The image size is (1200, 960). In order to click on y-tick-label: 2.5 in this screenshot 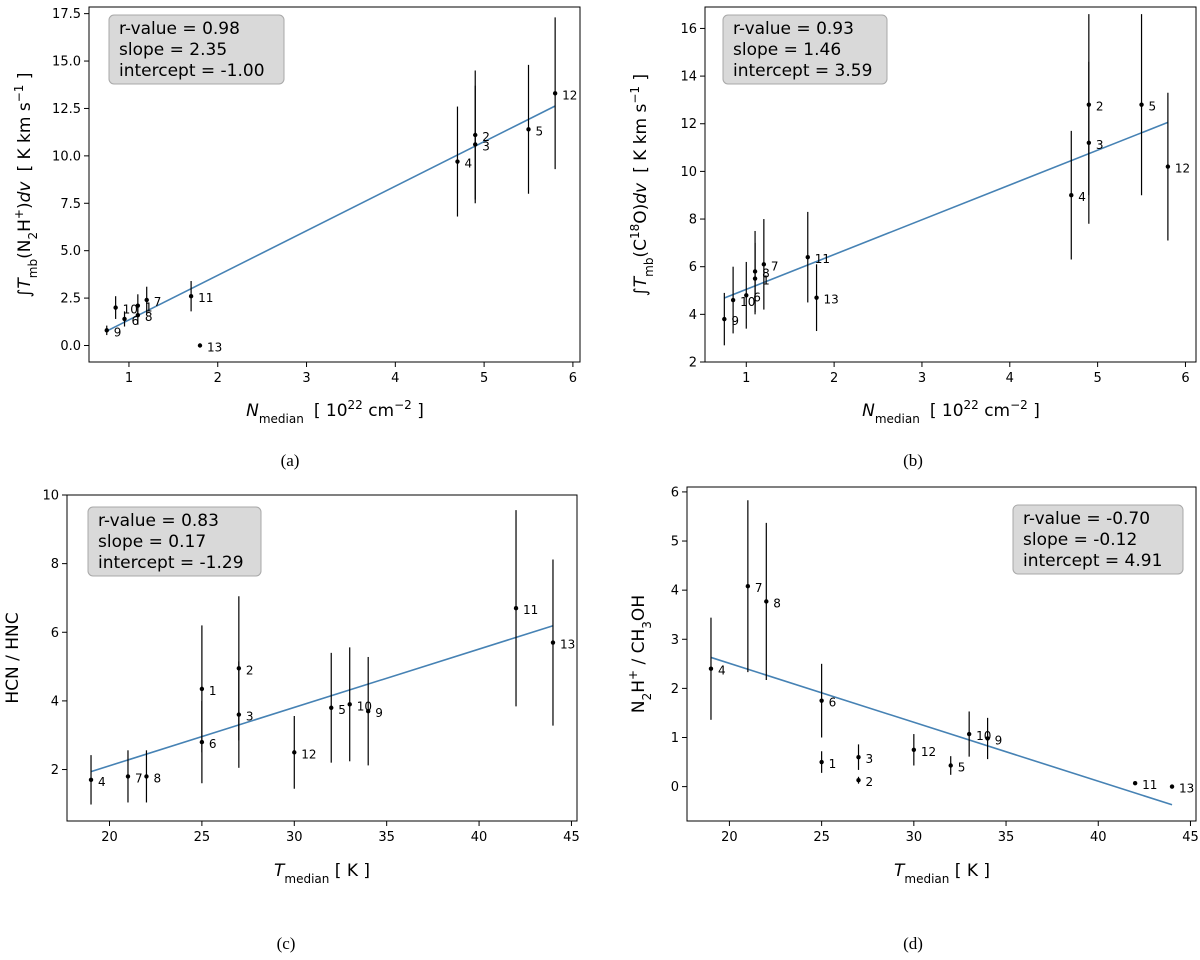, I will do `click(70, 299)`.